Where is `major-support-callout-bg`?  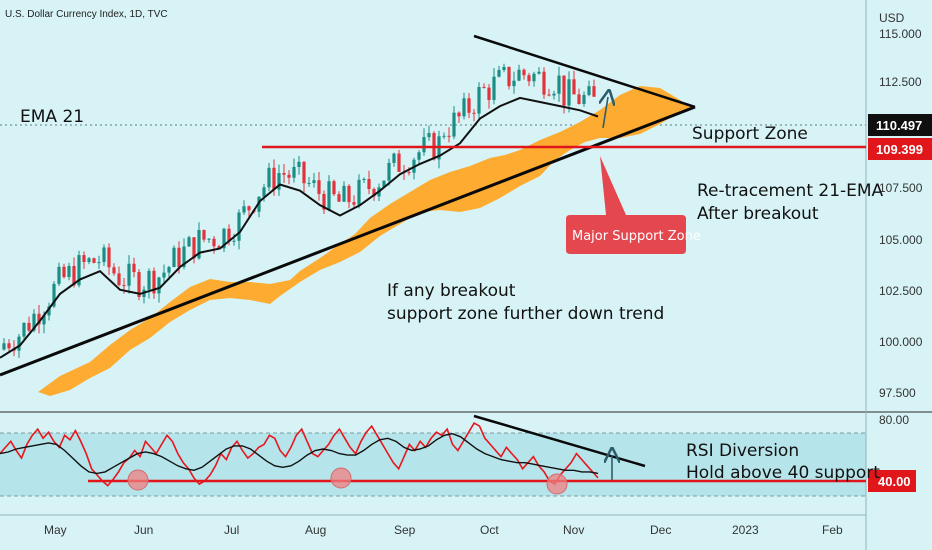
major-support-callout-bg is located at coordinates (626, 205).